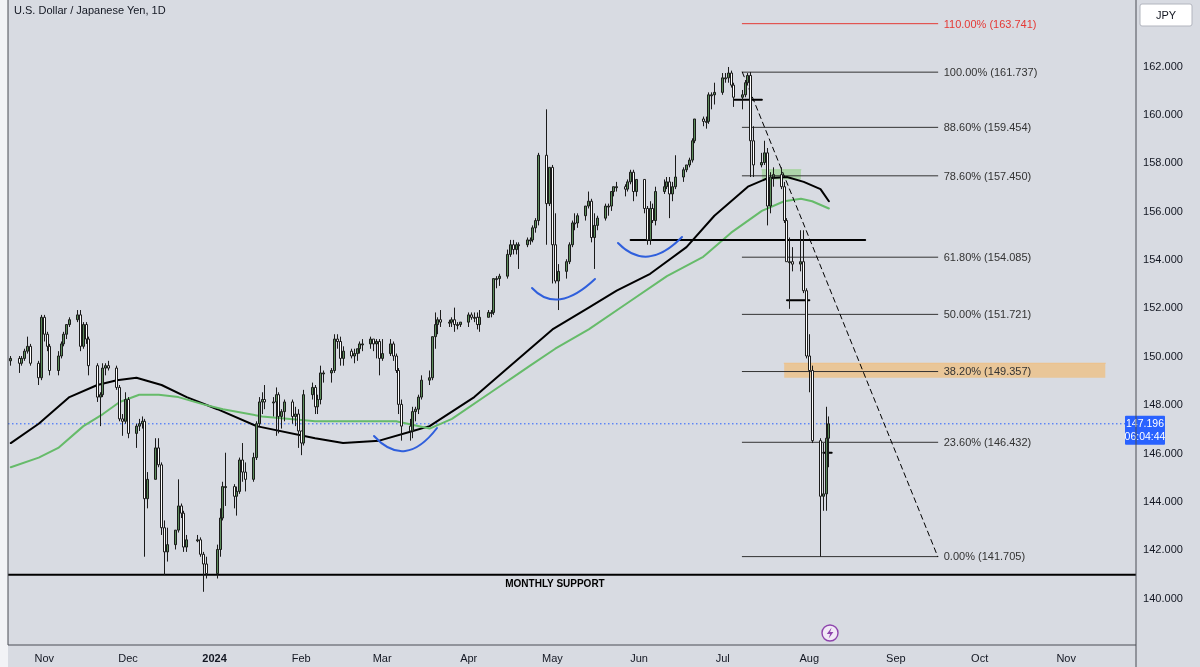  Describe the element at coordinates (1145, 429) in the screenshot. I see `ref-line-label: 147.196 06:04:44` at that location.